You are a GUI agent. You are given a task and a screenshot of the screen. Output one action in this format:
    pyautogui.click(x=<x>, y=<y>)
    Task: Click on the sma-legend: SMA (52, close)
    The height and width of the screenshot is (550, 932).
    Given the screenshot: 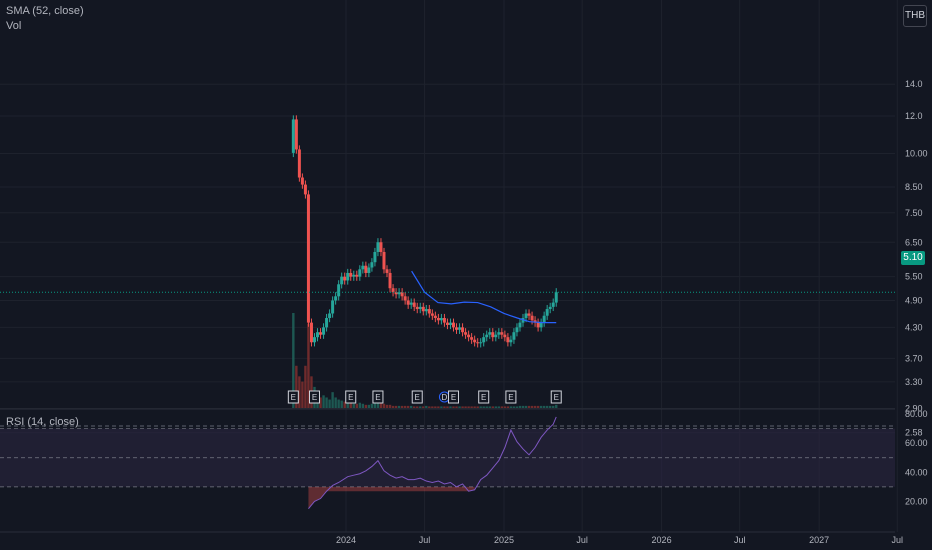 What is the action you would take?
    pyautogui.click(x=45, y=11)
    